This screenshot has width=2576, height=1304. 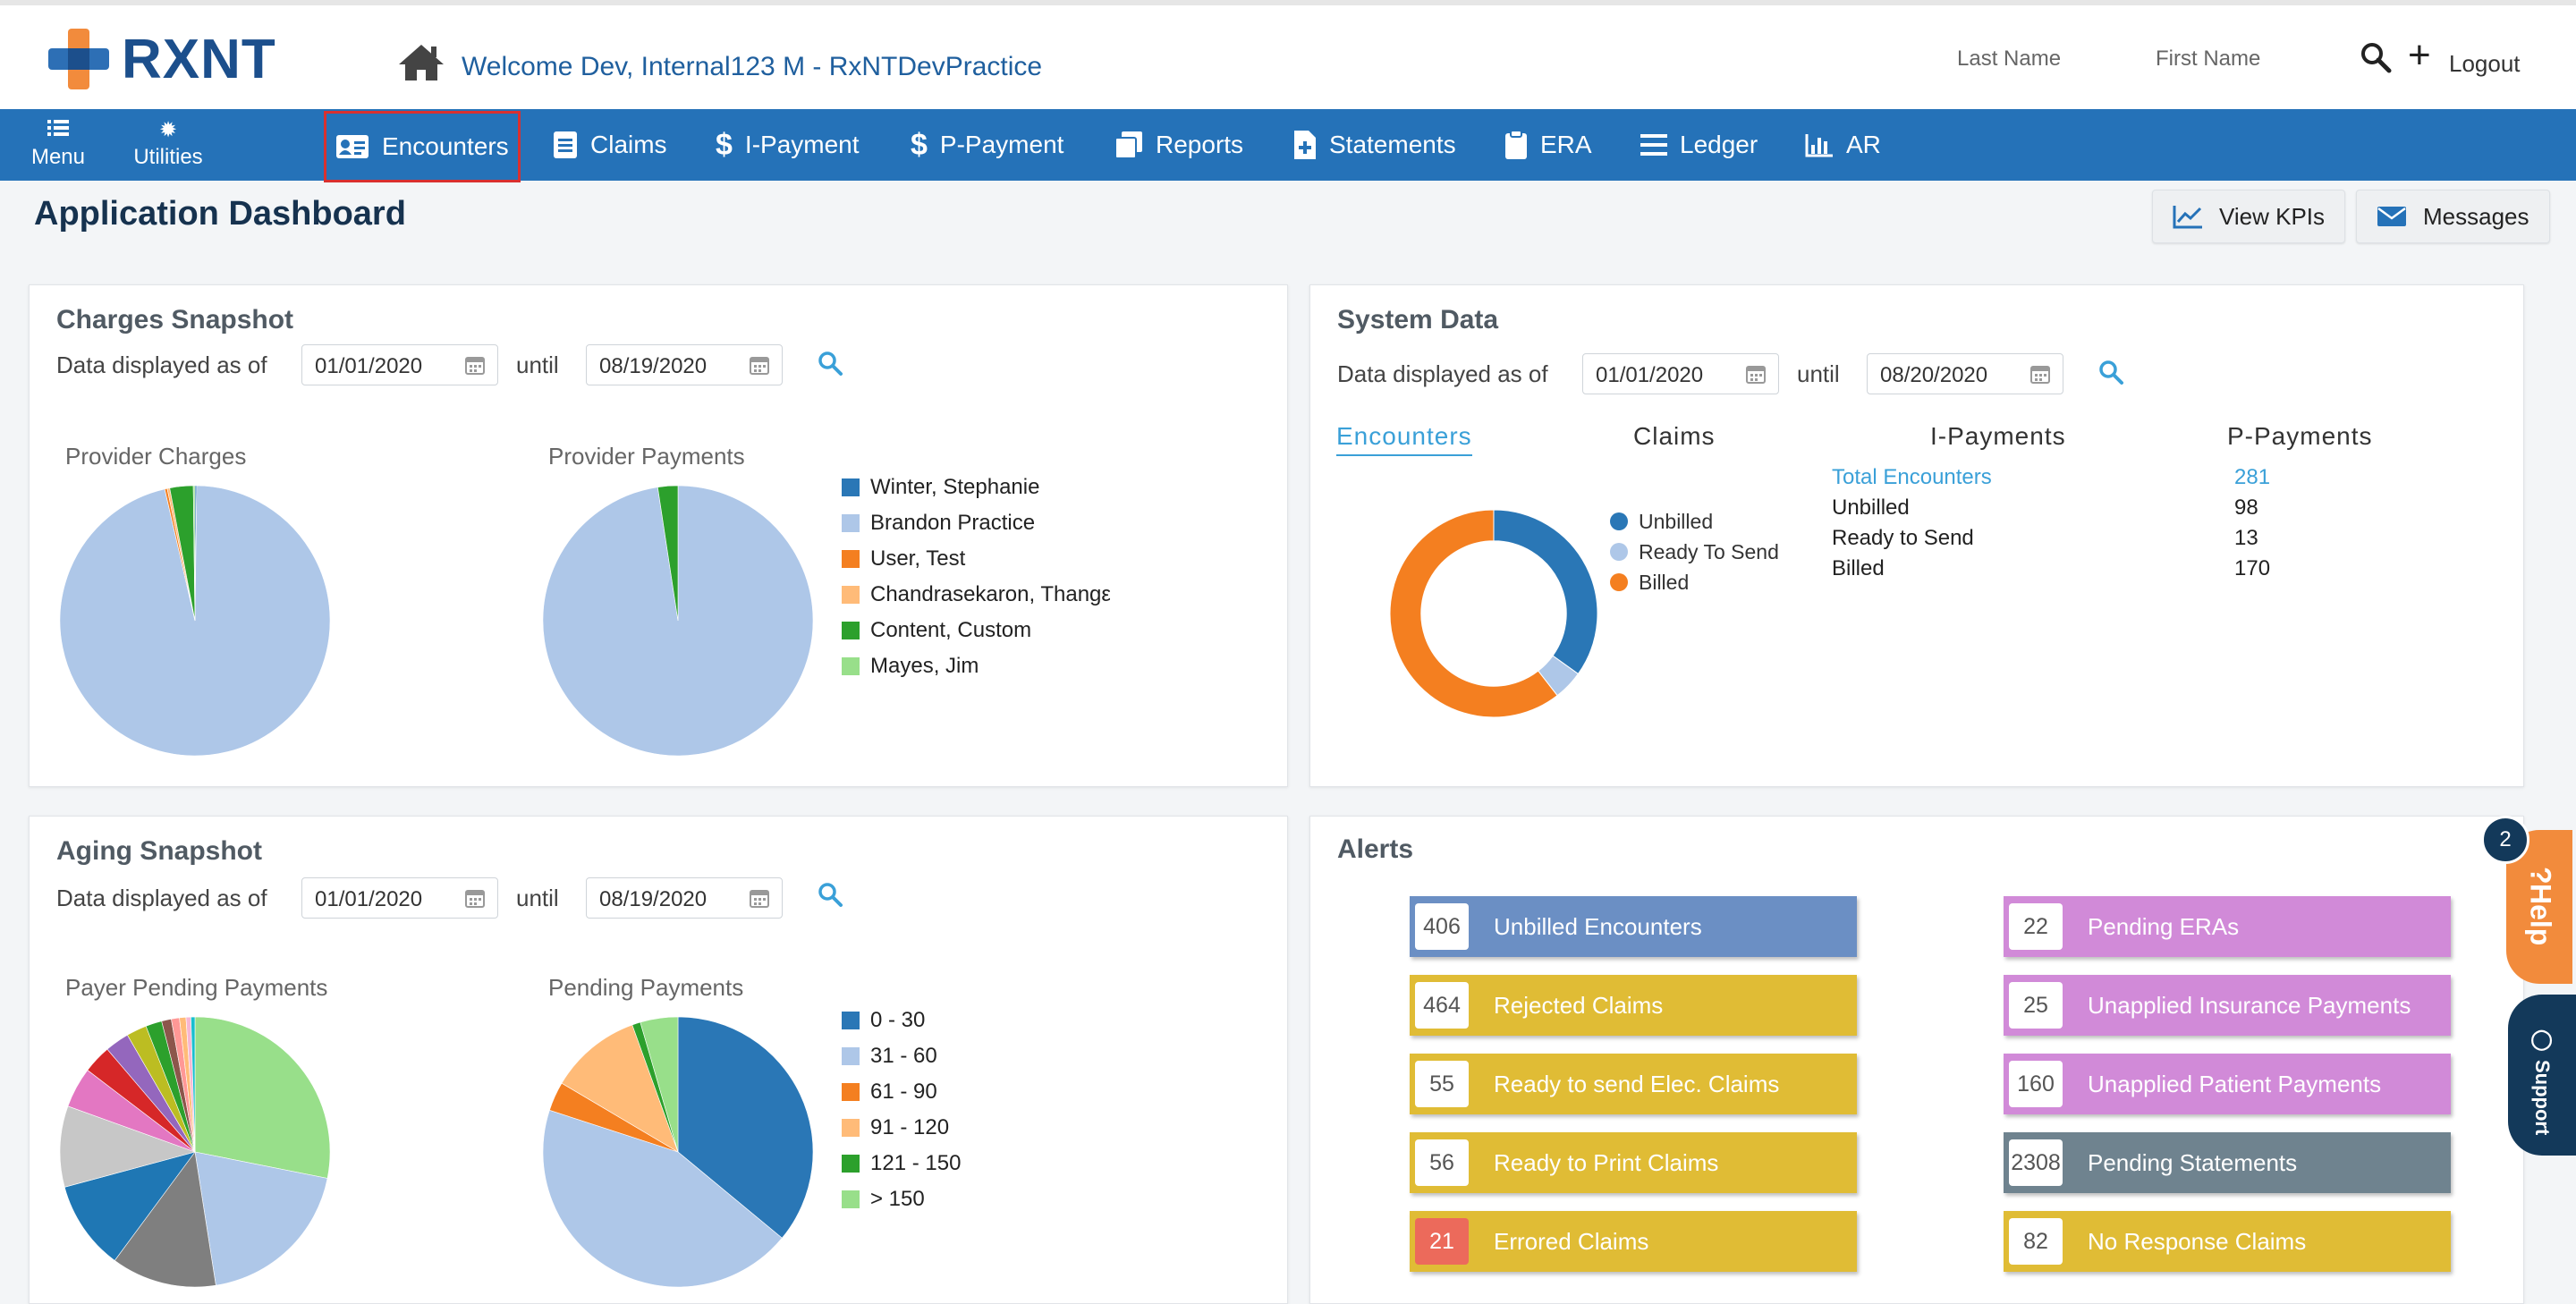 What do you see at coordinates (1404, 439) in the screenshot?
I see `tab-encounters: Encounters` at bounding box center [1404, 439].